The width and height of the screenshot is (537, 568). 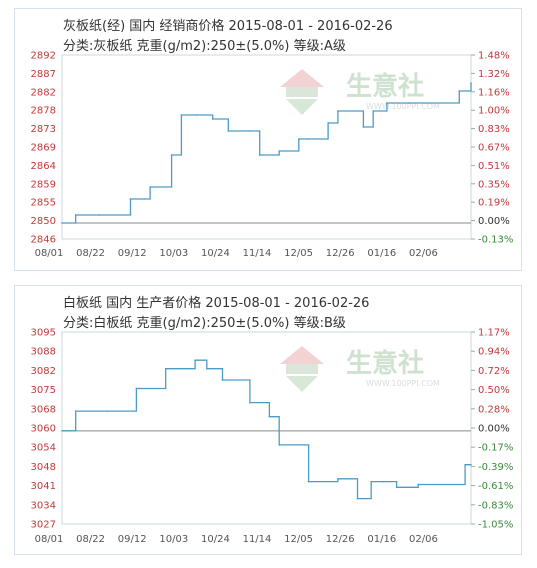 What do you see at coordinates (43, 352) in the screenshot?
I see `y-tick-label: 3088` at bounding box center [43, 352].